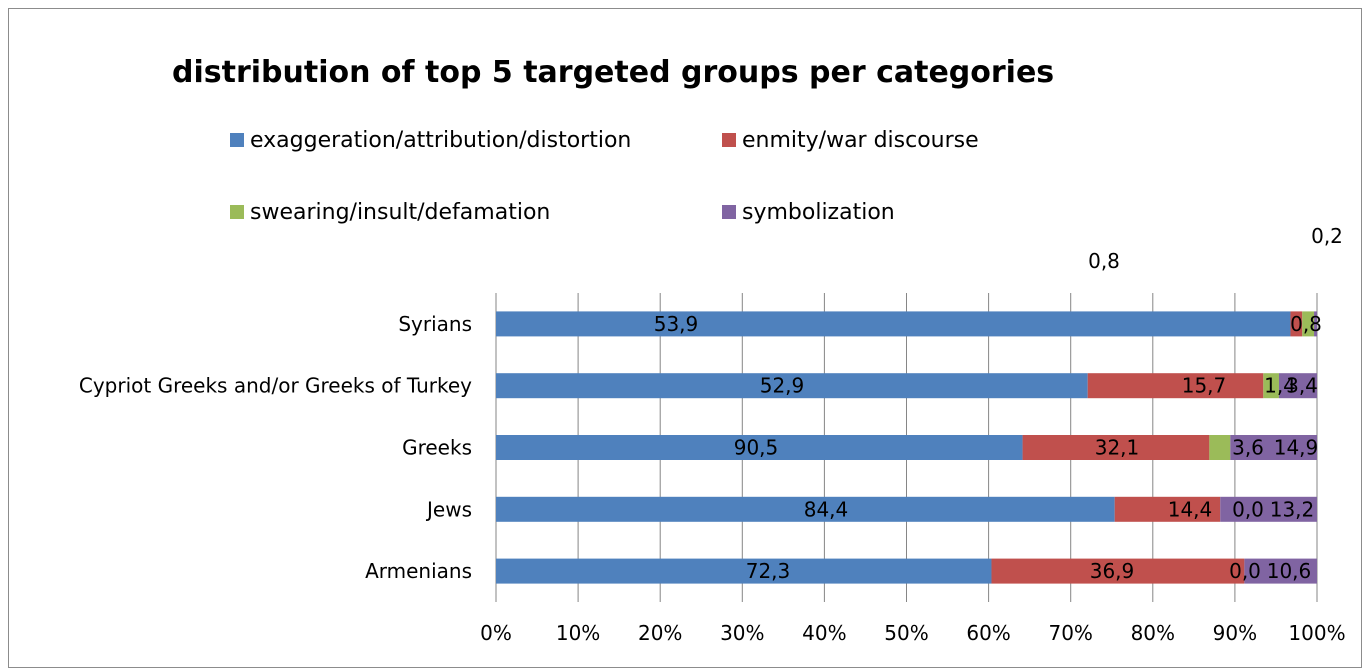 The width and height of the screenshot is (1370, 668). Describe the element at coordinates (578, 633) in the screenshot. I see `x-tick-label-1: 10%` at that location.